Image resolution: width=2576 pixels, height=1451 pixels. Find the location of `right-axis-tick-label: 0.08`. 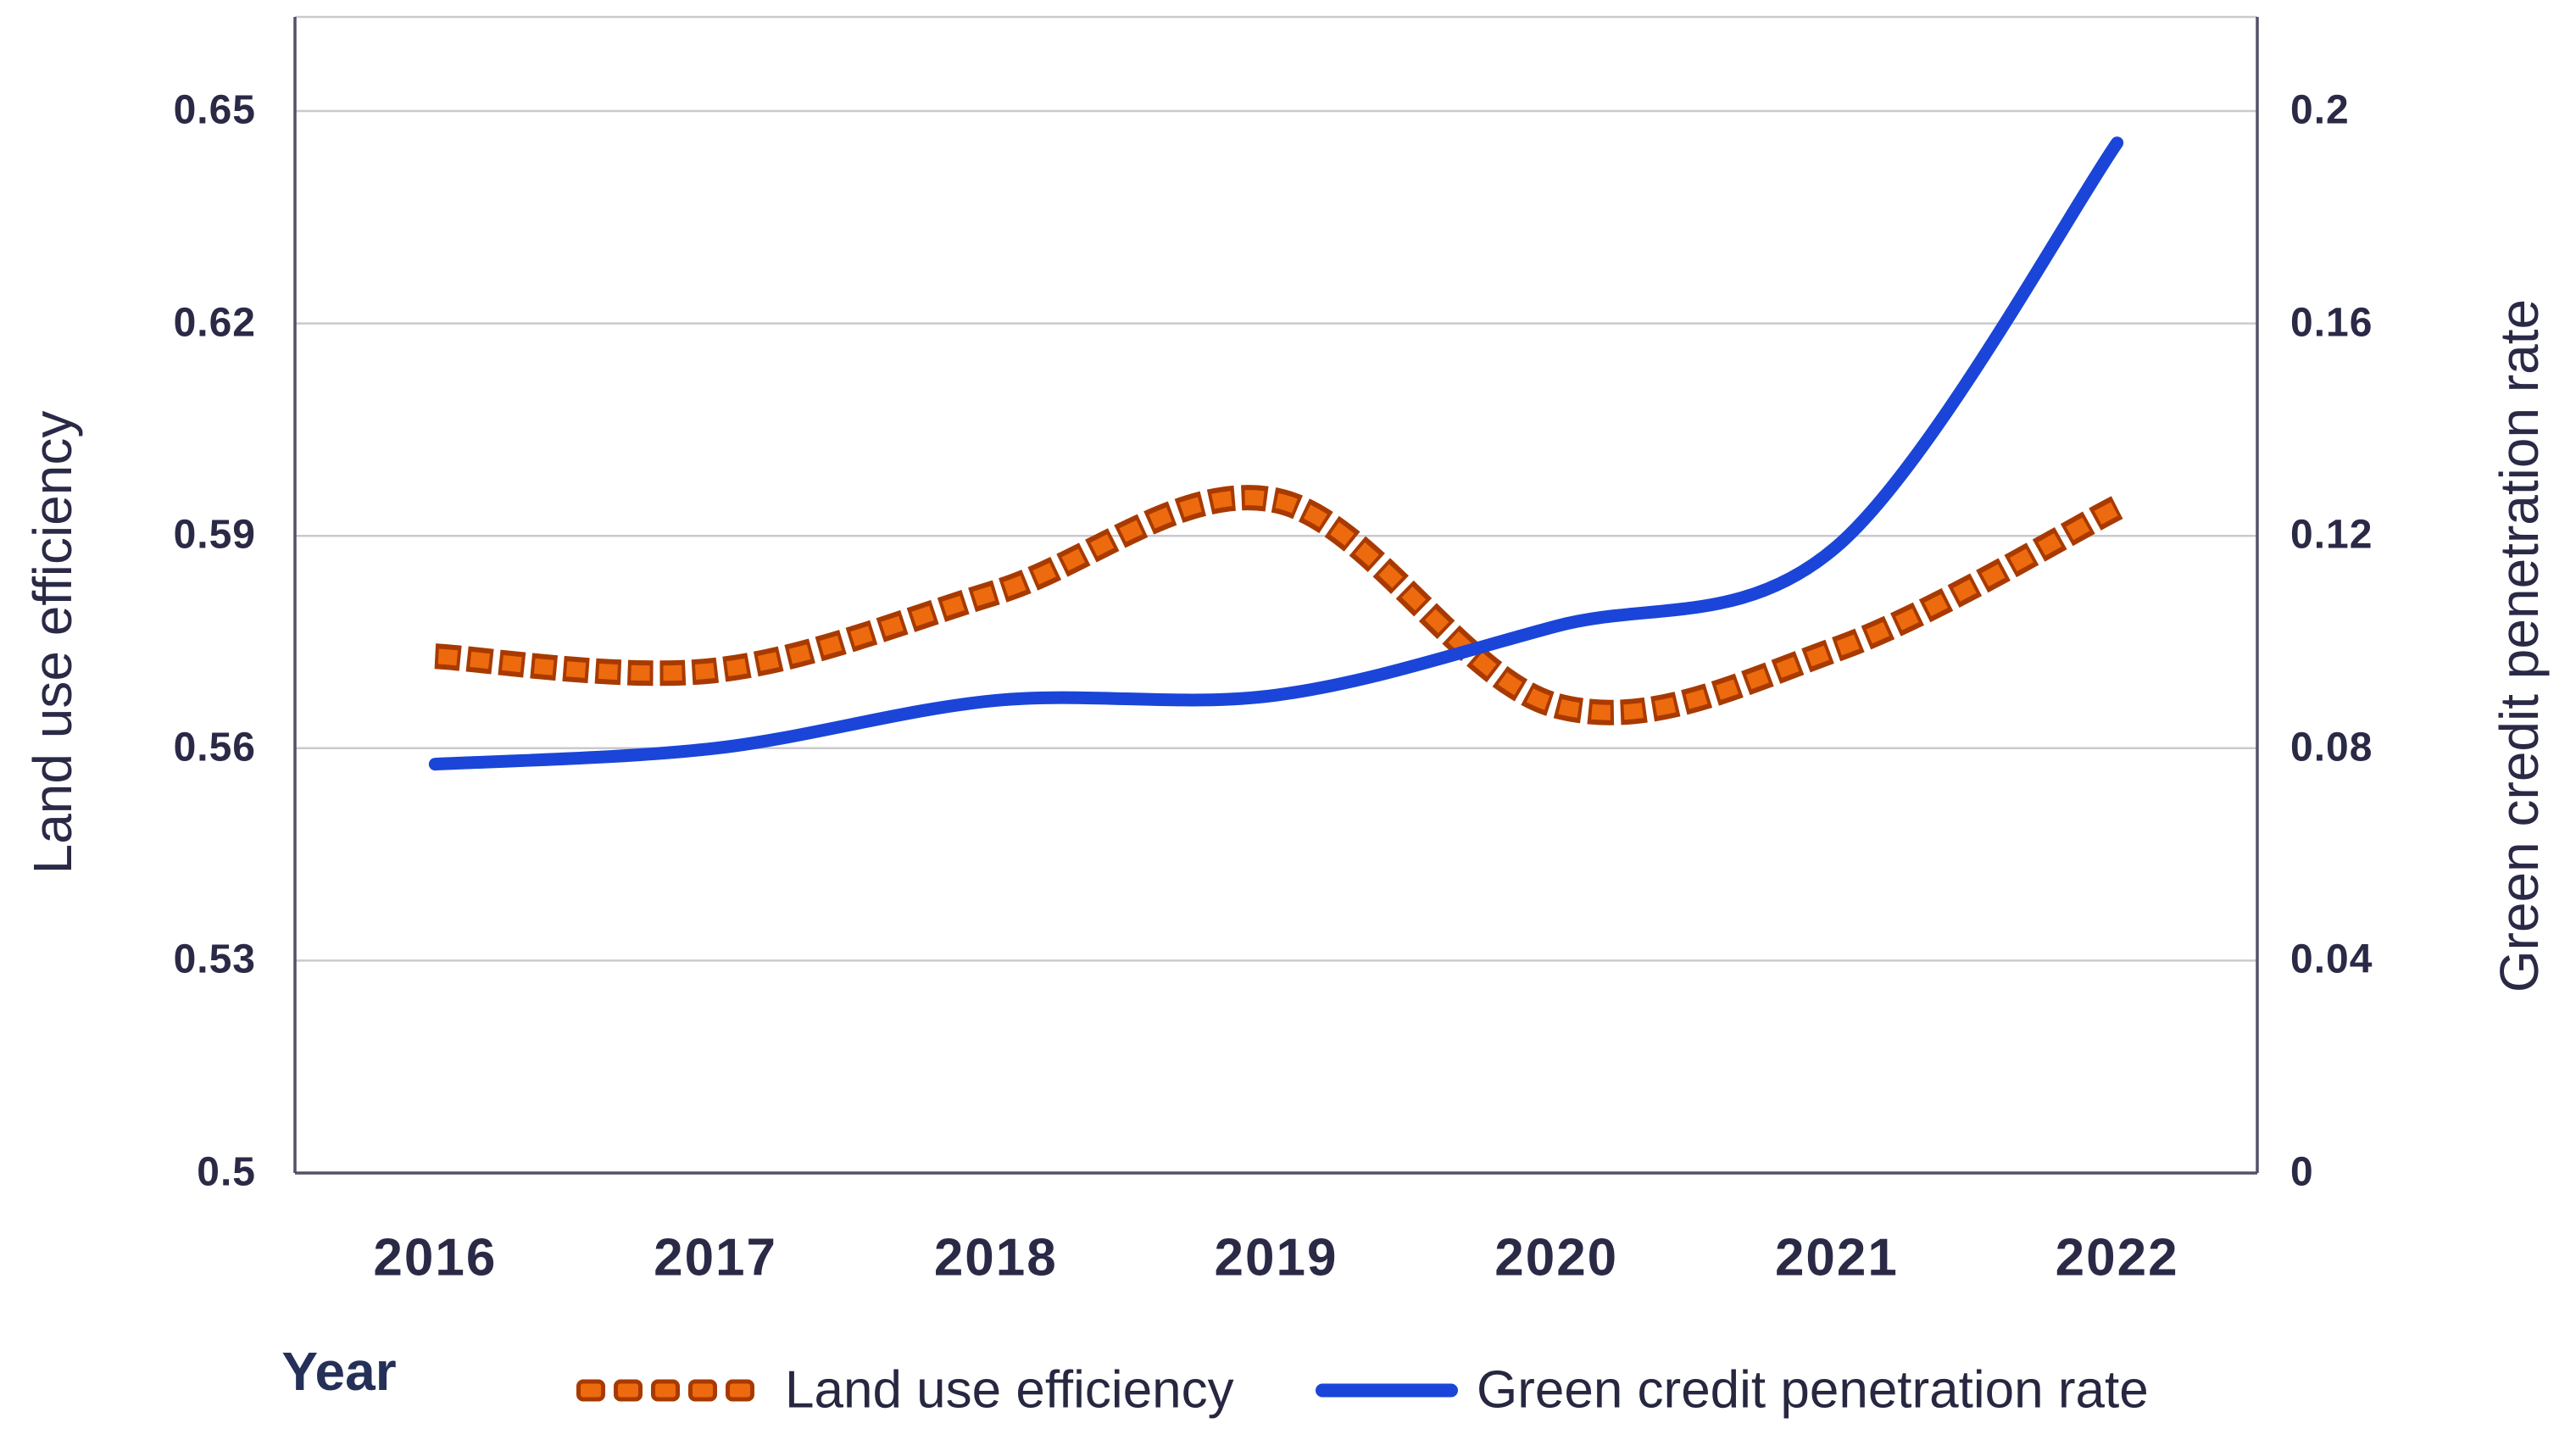

right-axis-tick-label: 0.08 is located at coordinates (2331, 748).